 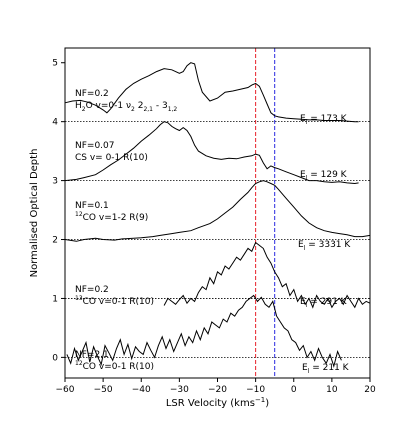 I want to click on y-tick-label: 1, so click(x=55, y=299).